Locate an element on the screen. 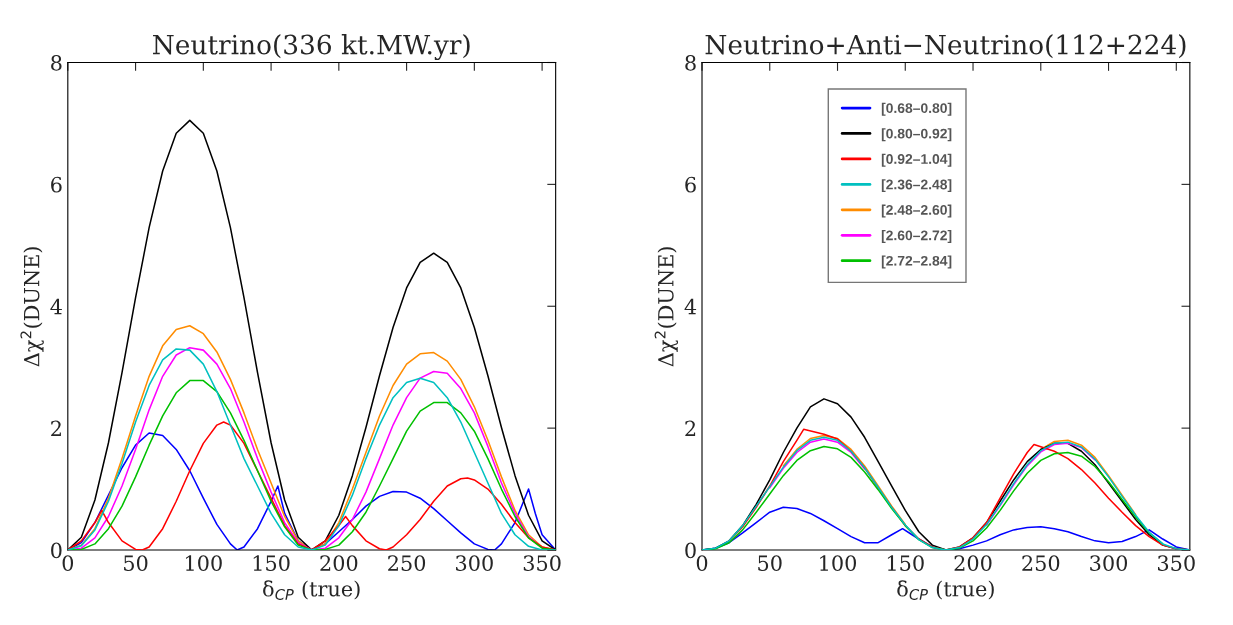  chart-title: Neutrino(336 kt.MW.yr) is located at coordinates (311, 47).